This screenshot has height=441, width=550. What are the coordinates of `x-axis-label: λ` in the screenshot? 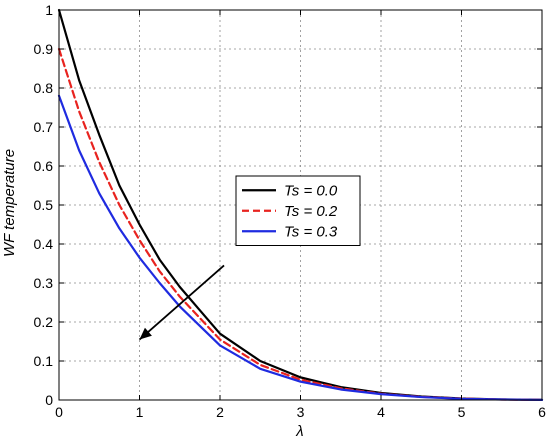 It's located at (299, 431).